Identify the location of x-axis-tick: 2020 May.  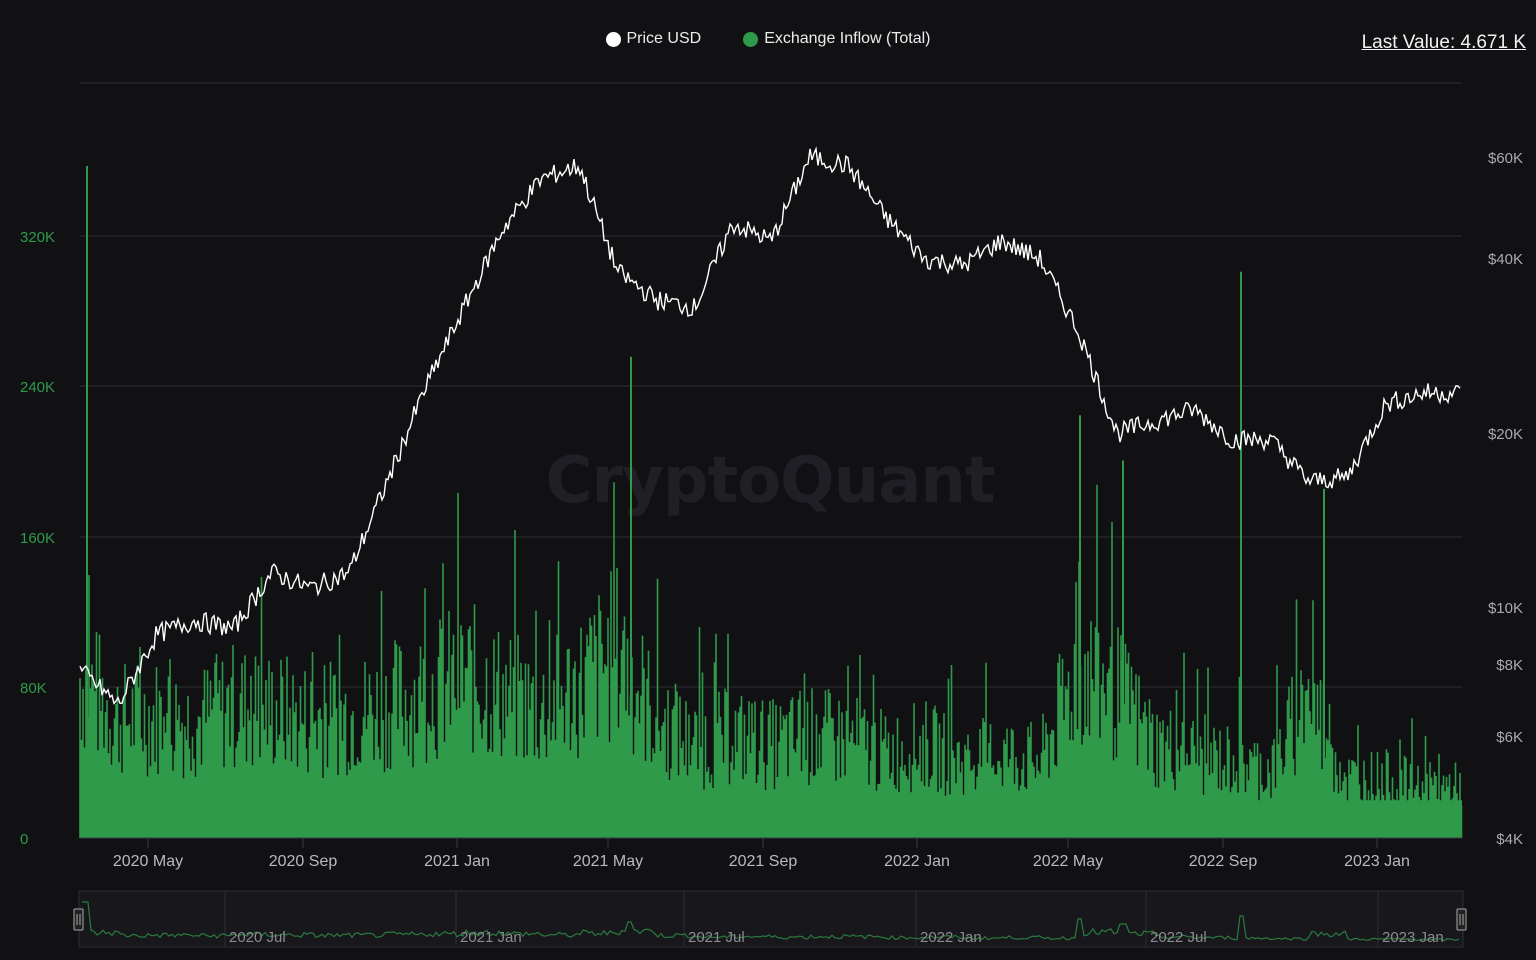
(148, 861).